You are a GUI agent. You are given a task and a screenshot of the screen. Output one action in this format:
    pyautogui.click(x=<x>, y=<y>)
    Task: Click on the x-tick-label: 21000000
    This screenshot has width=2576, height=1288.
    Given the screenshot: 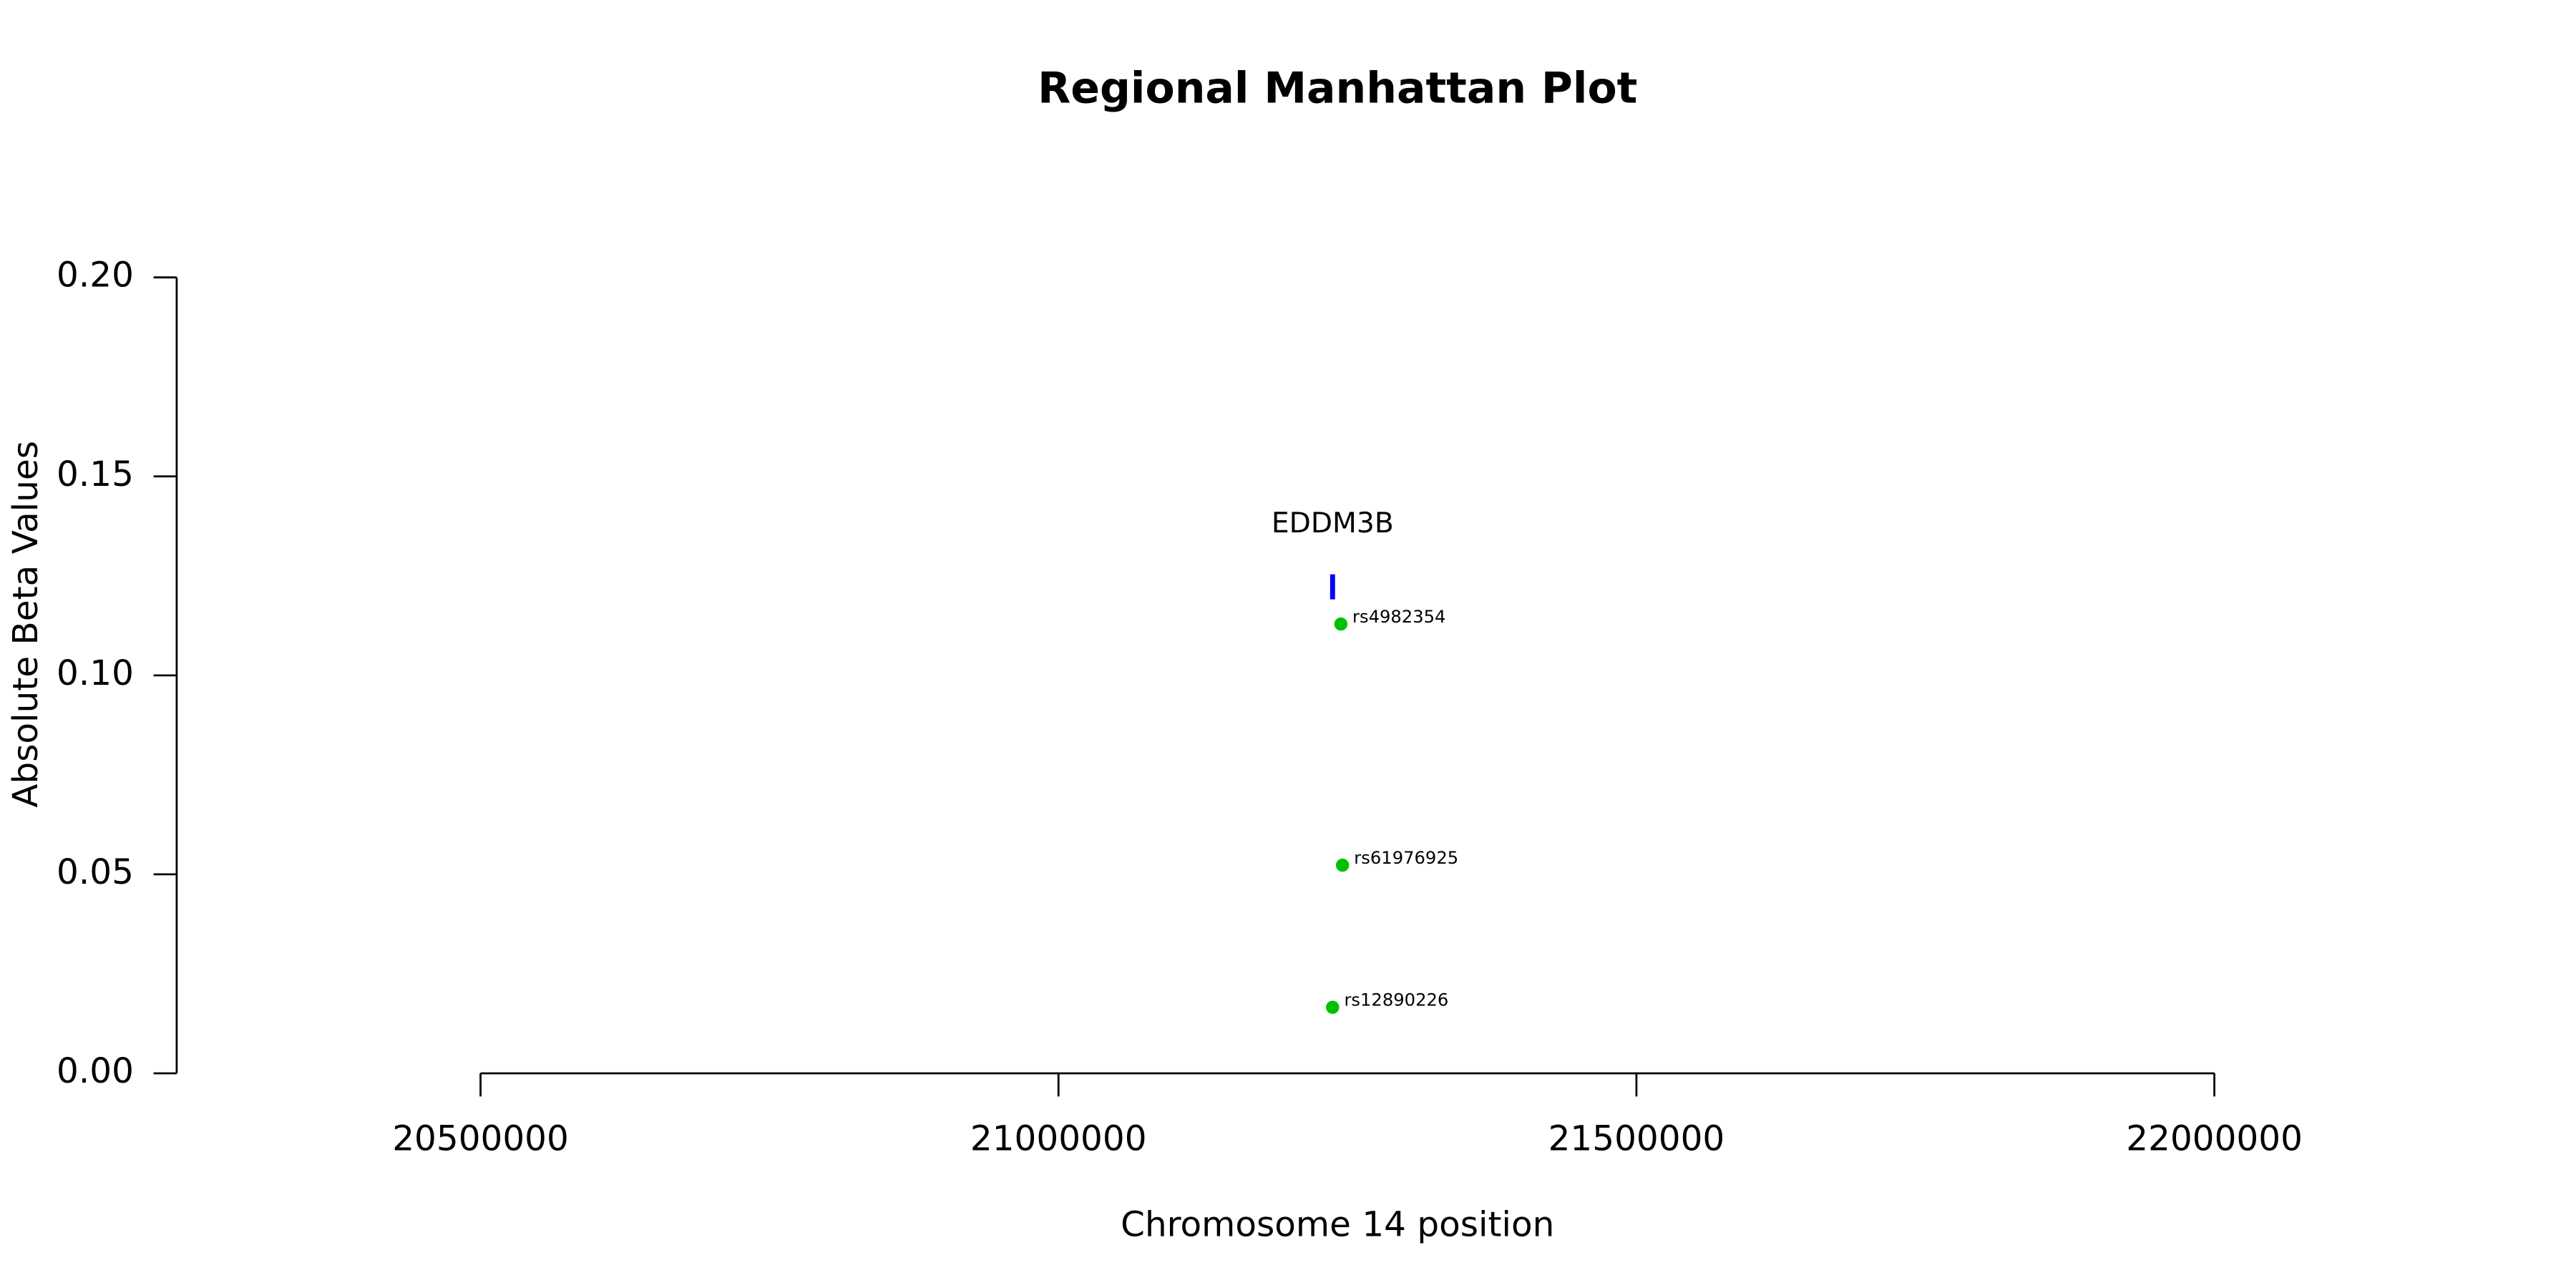 What is the action you would take?
    pyautogui.click(x=1058, y=1139)
    